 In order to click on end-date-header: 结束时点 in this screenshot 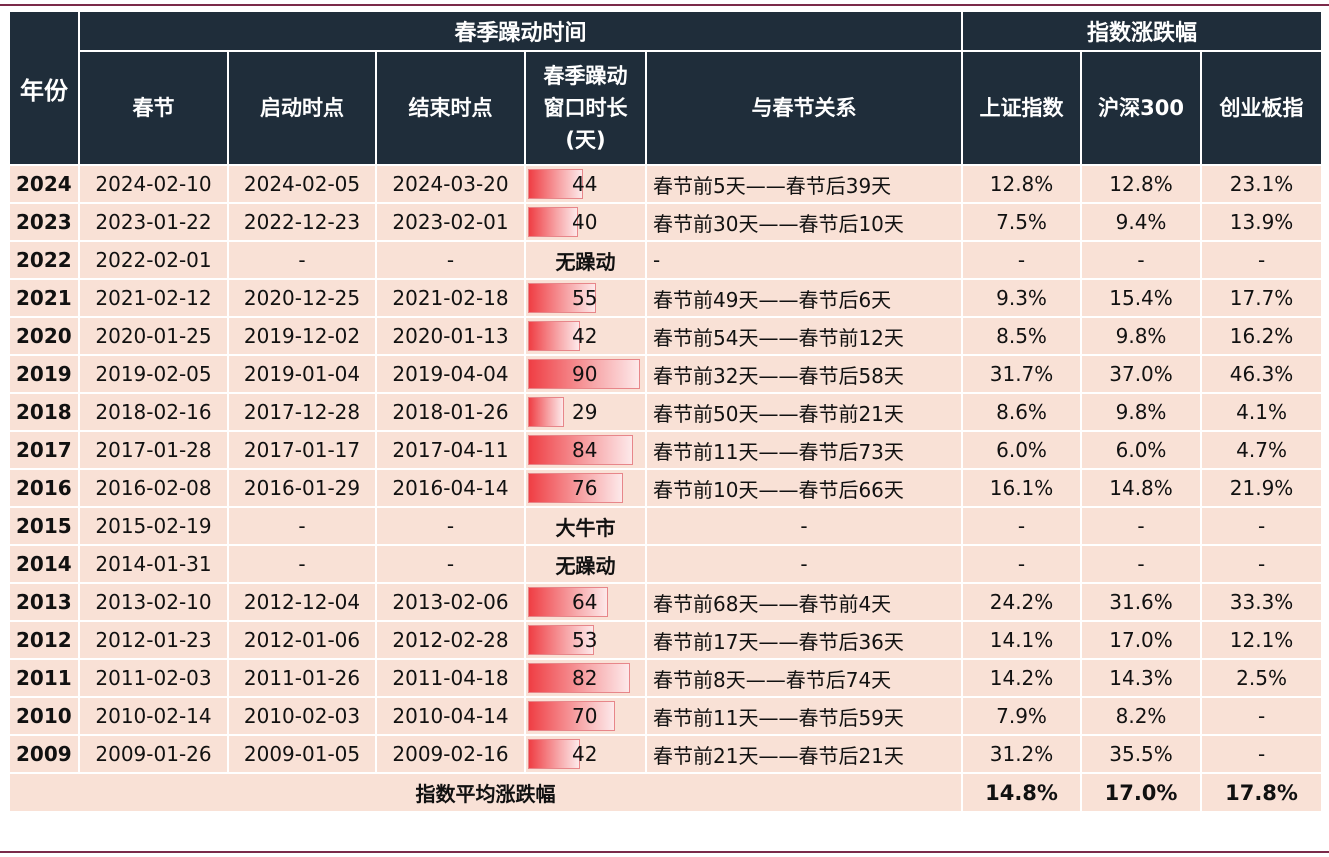, I will do `click(450, 108)`.